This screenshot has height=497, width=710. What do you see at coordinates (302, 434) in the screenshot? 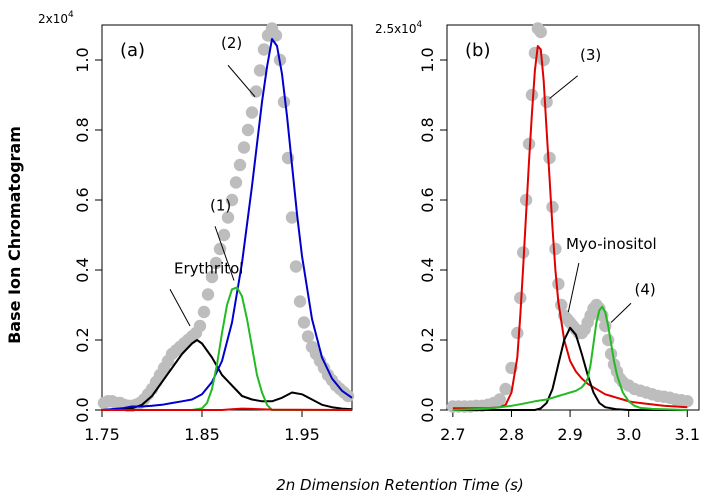
I see `x-tick-label: 1.95` at bounding box center [302, 434].